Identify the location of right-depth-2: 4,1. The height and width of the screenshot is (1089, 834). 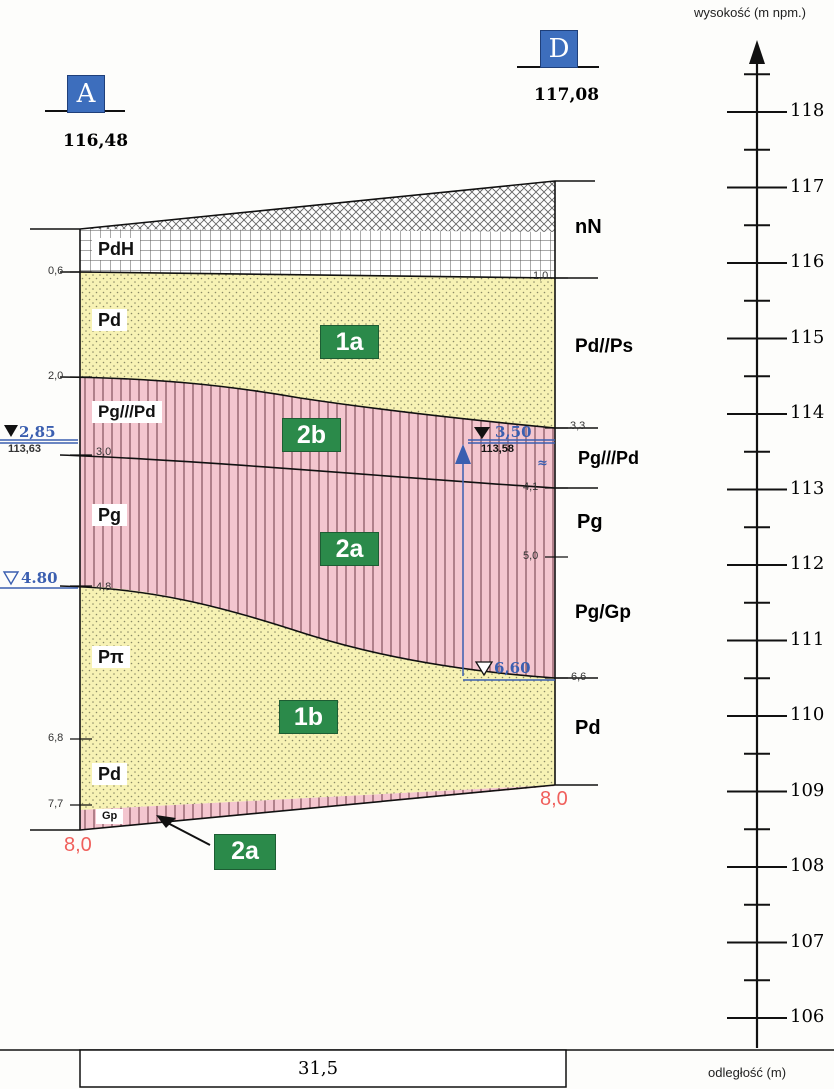
(531, 487).